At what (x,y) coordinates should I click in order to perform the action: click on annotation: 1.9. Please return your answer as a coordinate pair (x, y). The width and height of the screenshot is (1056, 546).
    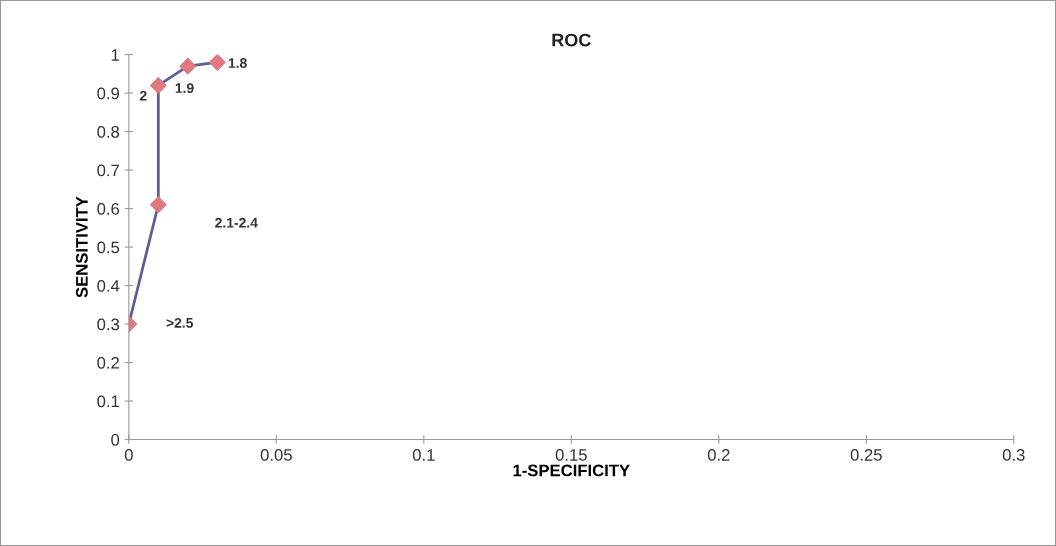
    Looking at the image, I should click on (184, 88).